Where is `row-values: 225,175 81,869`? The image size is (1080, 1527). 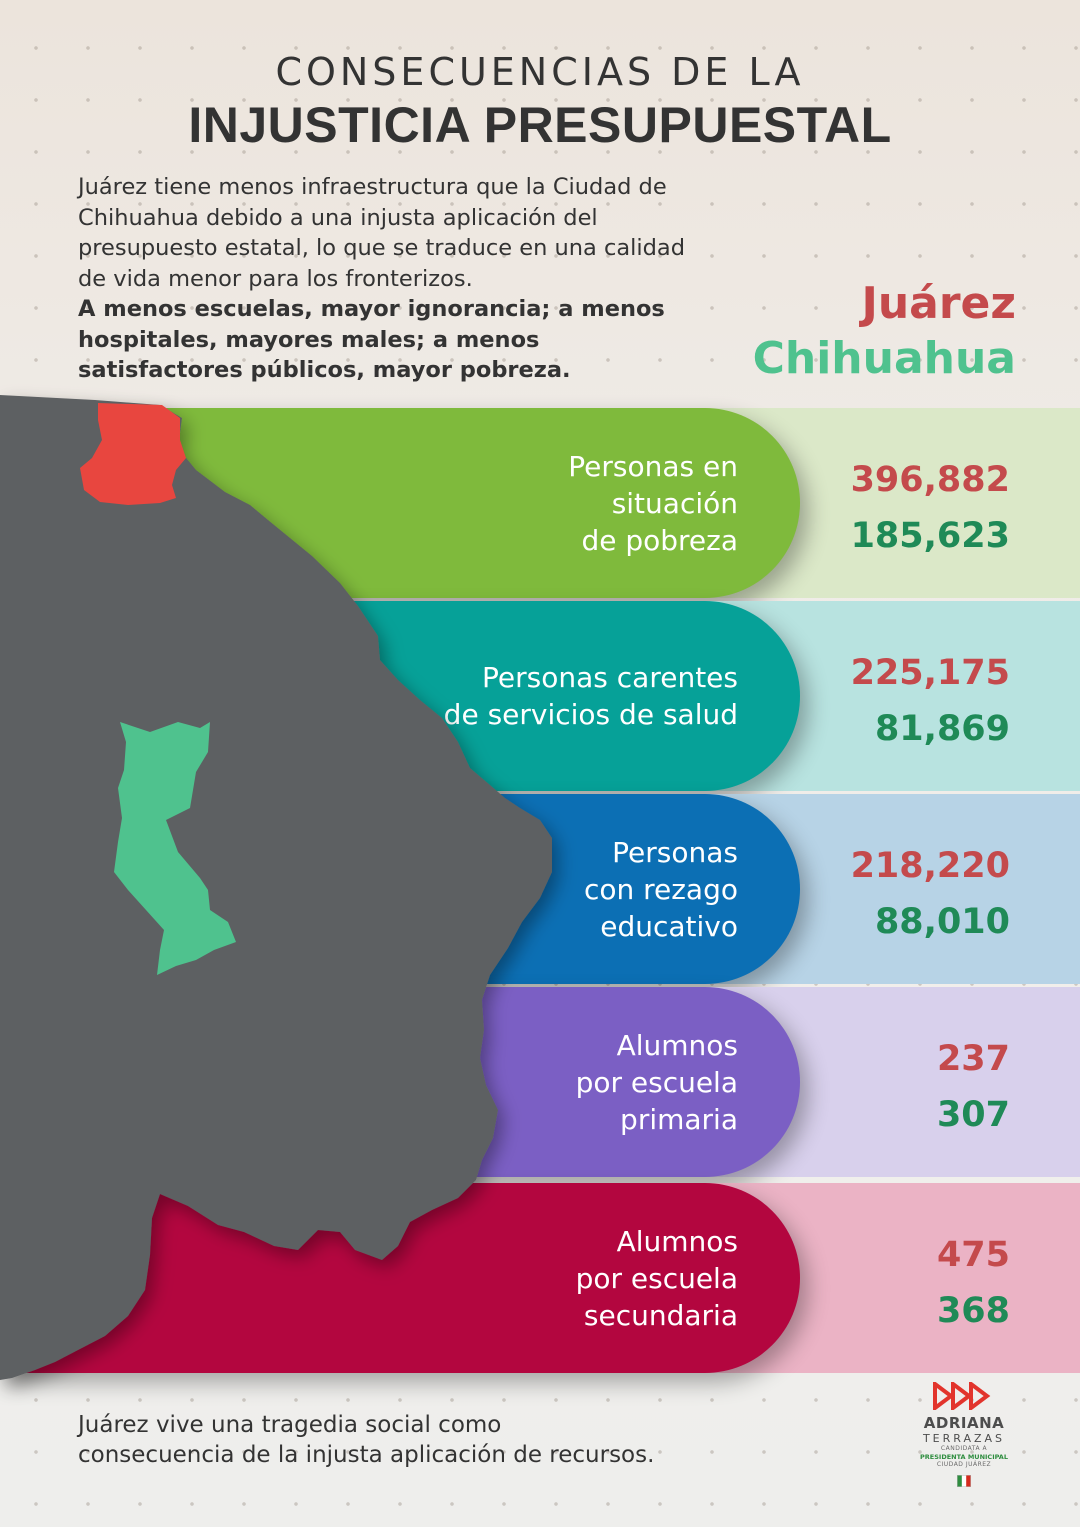 row-values: 225,175 81,869 is located at coordinates (930, 701).